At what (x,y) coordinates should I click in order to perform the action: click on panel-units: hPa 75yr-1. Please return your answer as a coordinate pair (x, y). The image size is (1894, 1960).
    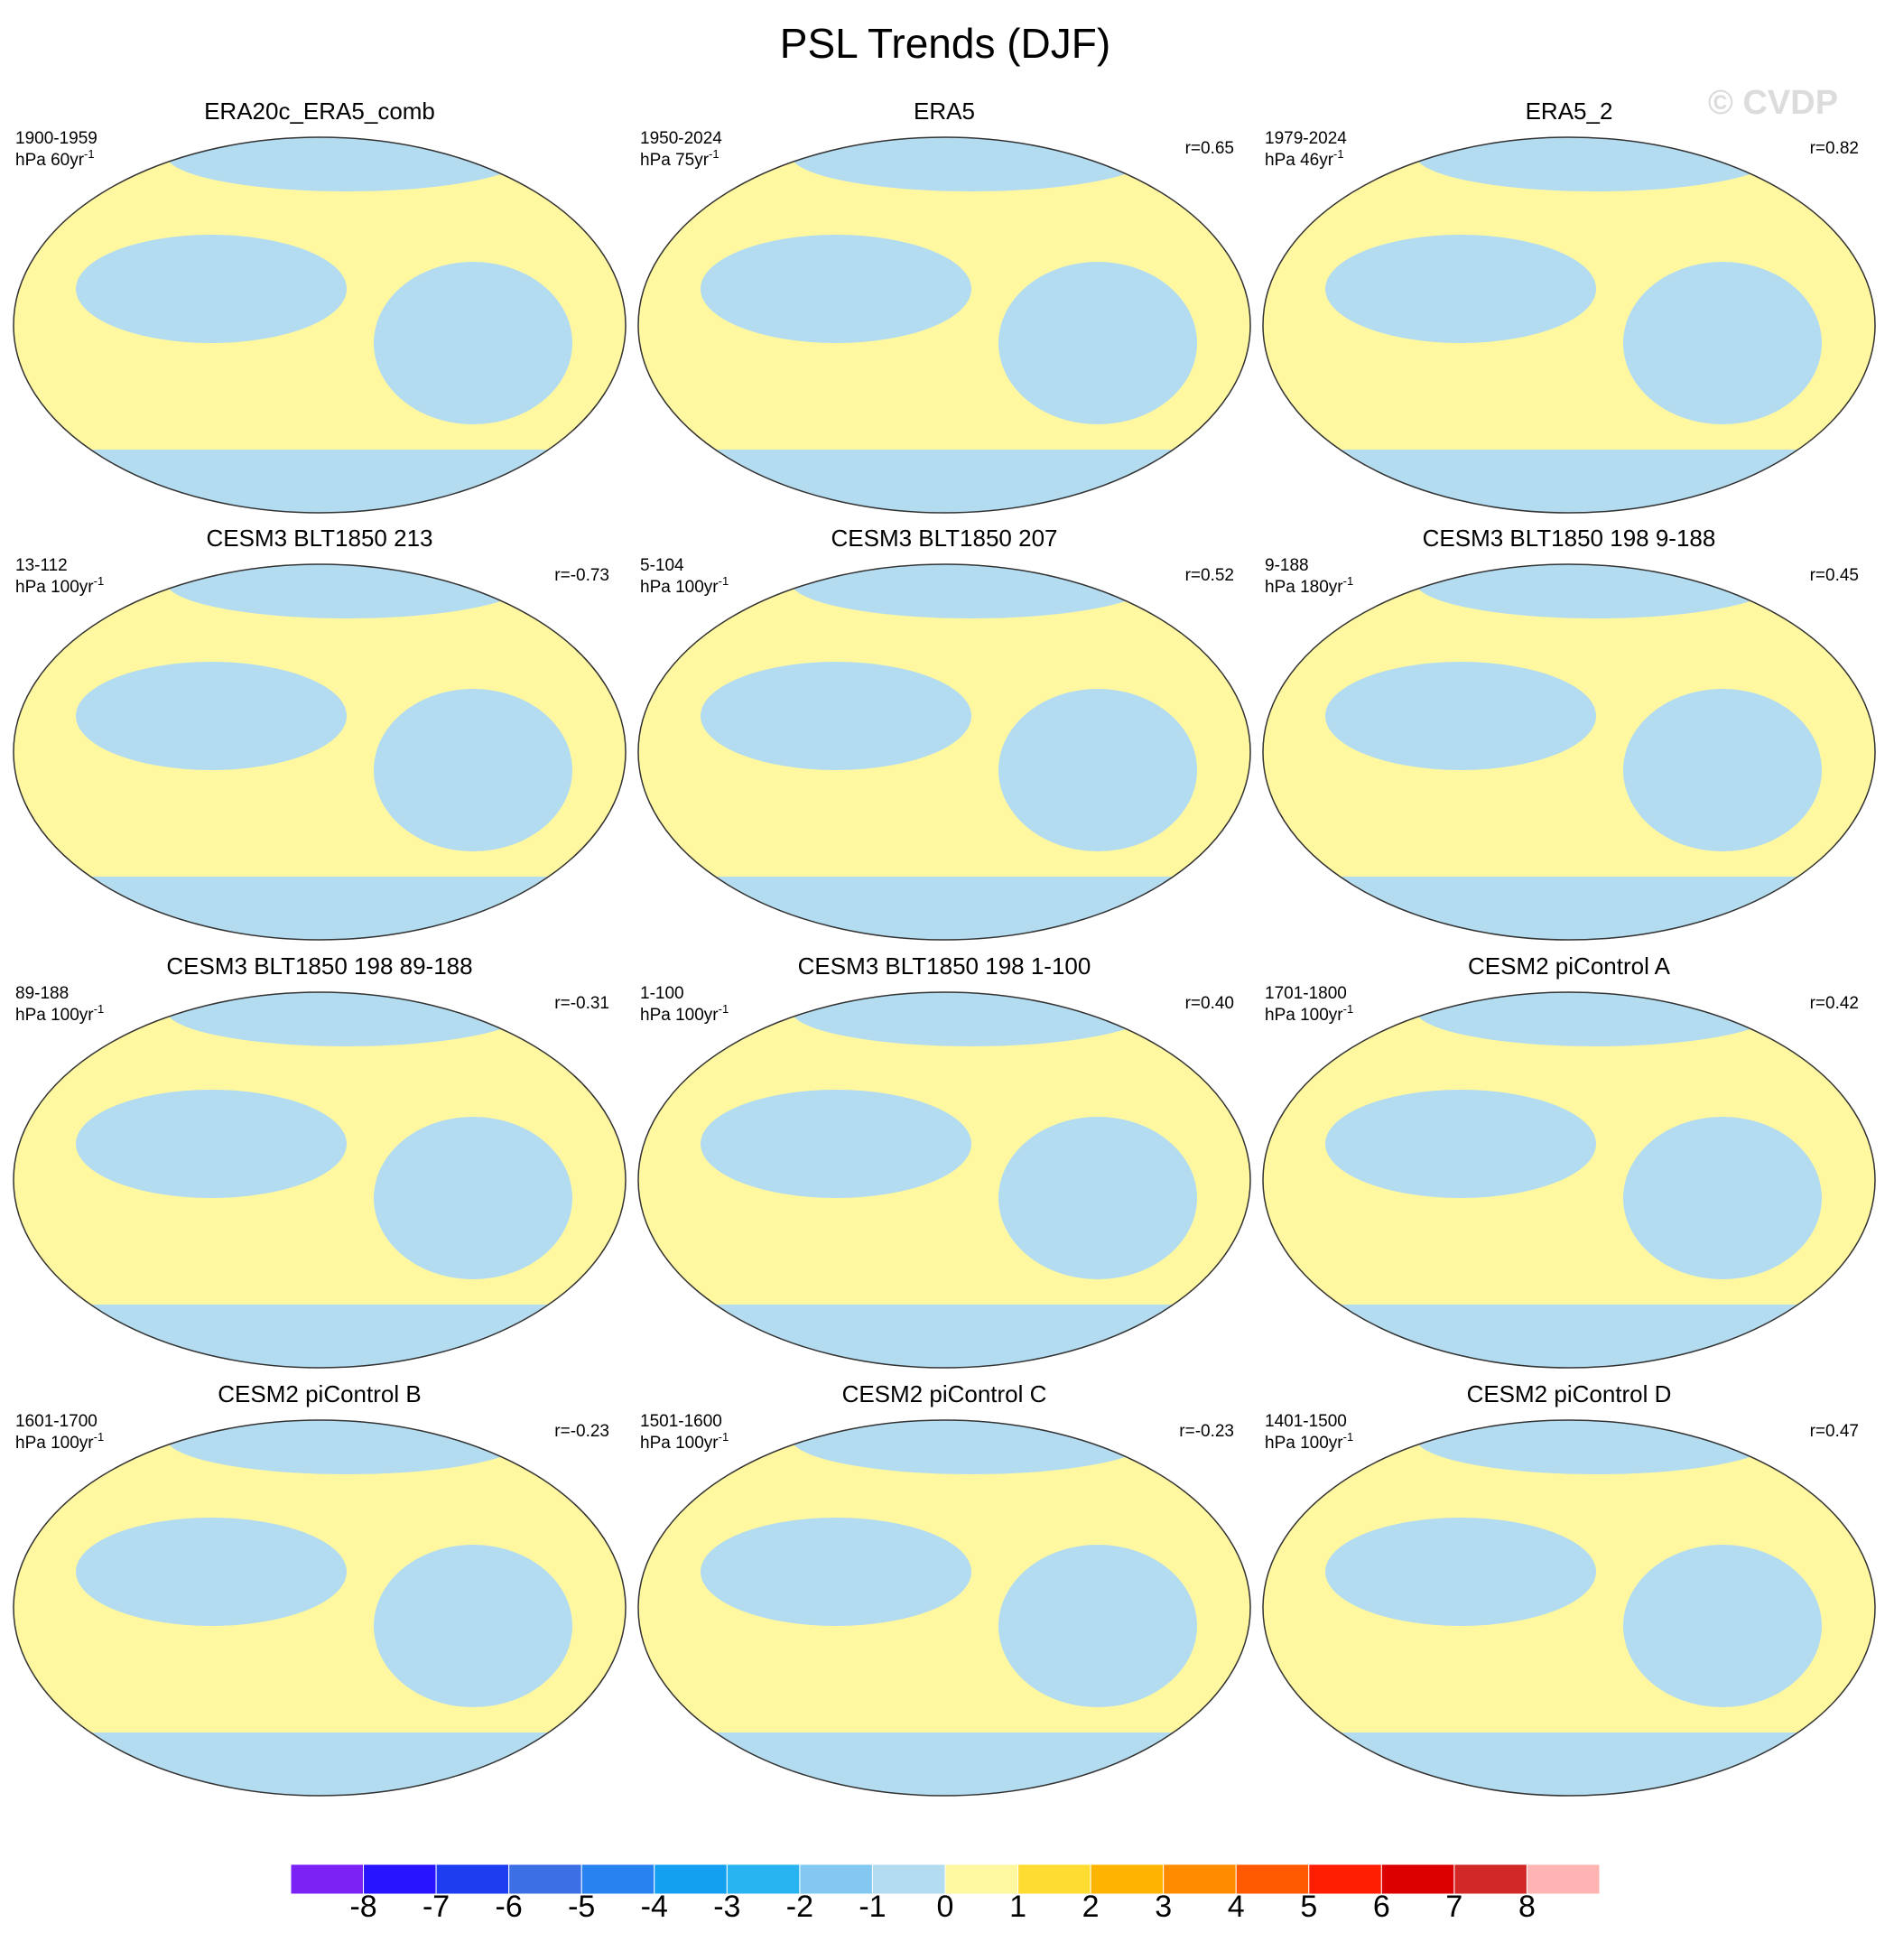
    Looking at the image, I should click on (680, 158).